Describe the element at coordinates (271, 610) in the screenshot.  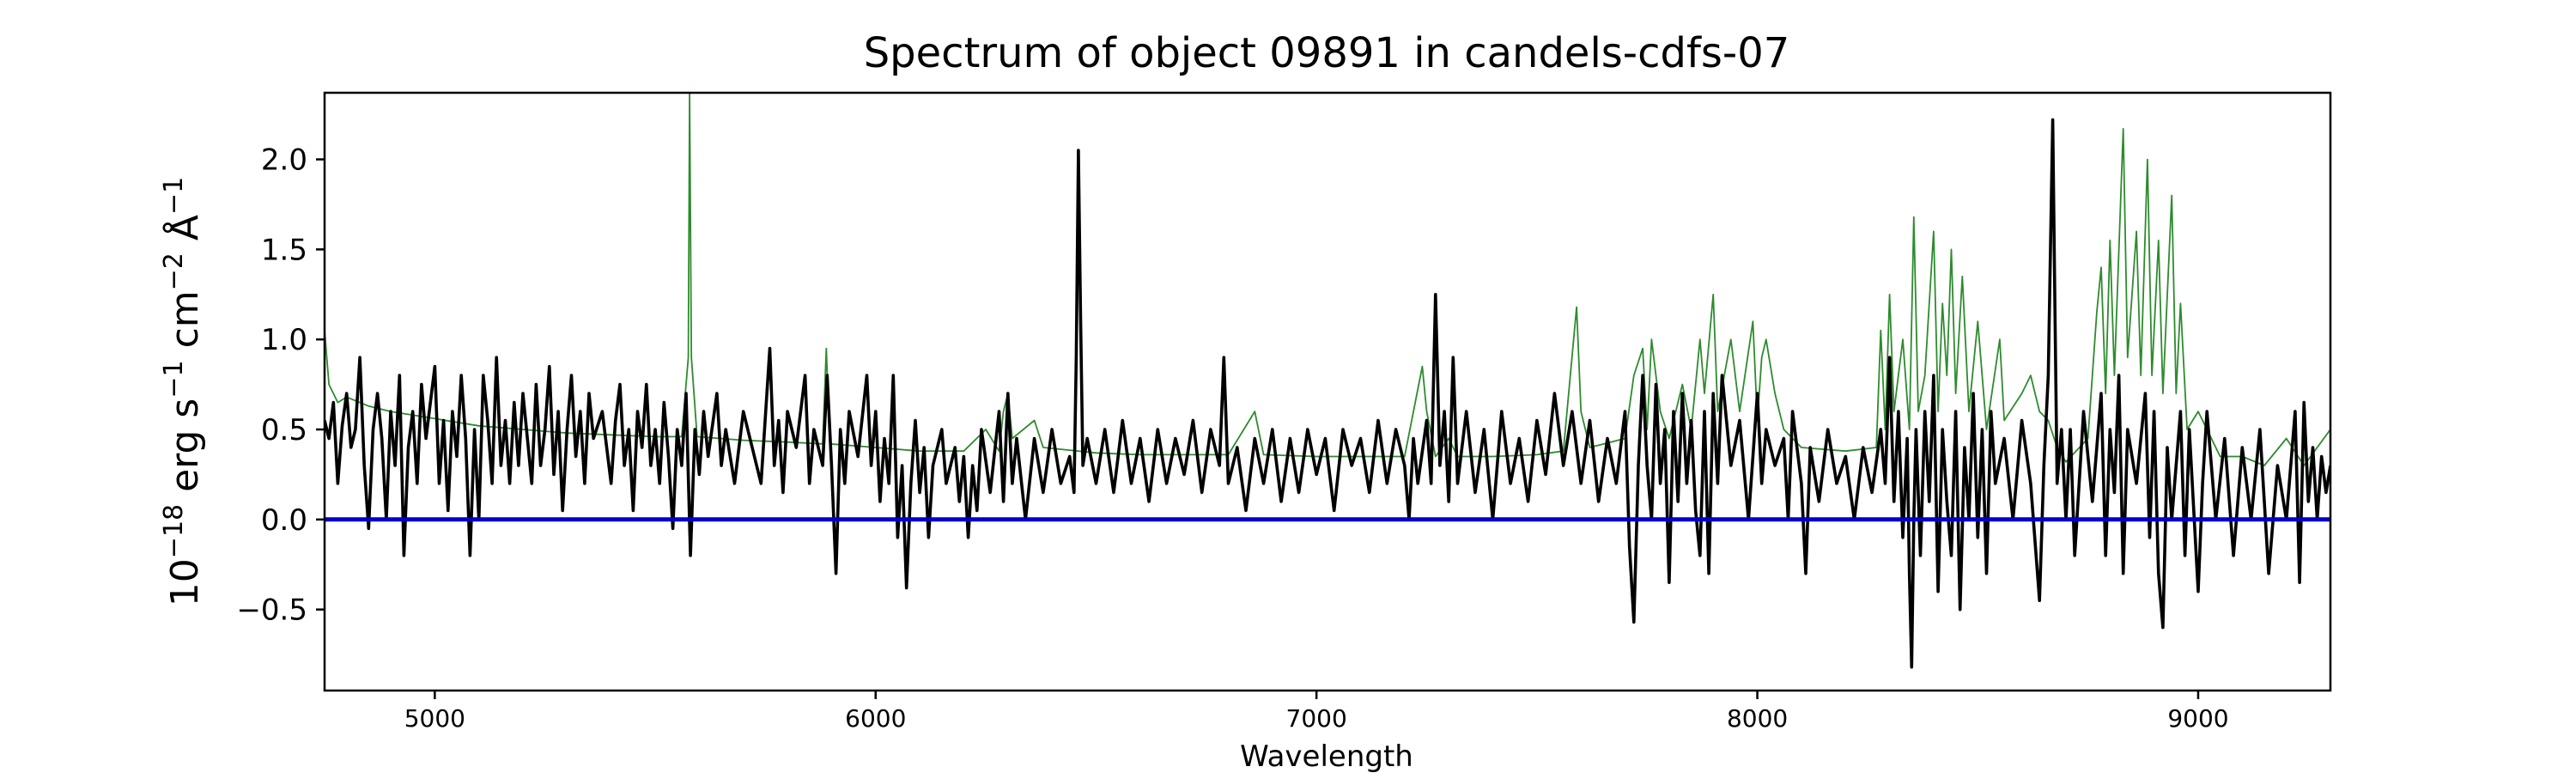
I see `y-tick-label: −0.5` at that location.